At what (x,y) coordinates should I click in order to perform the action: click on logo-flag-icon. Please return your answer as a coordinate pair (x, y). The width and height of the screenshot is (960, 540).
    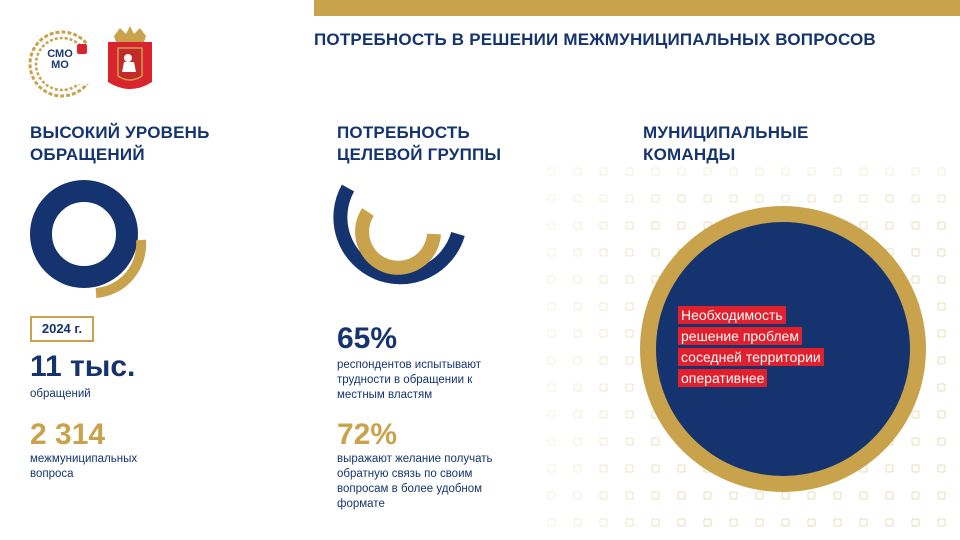
    Looking at the image, I should click on (82, 49).